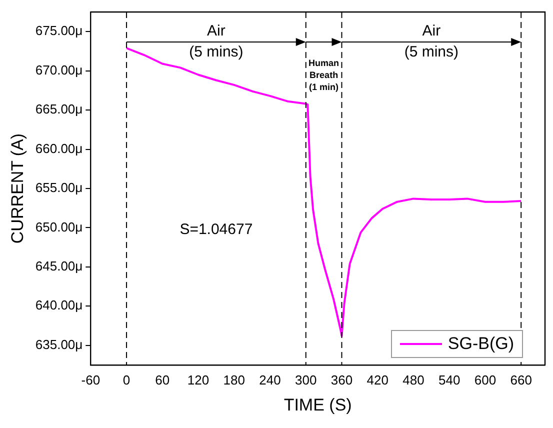 This screenshot has height=428, width=553. I want to click on x-tick-label: -60, so click(90, 380).